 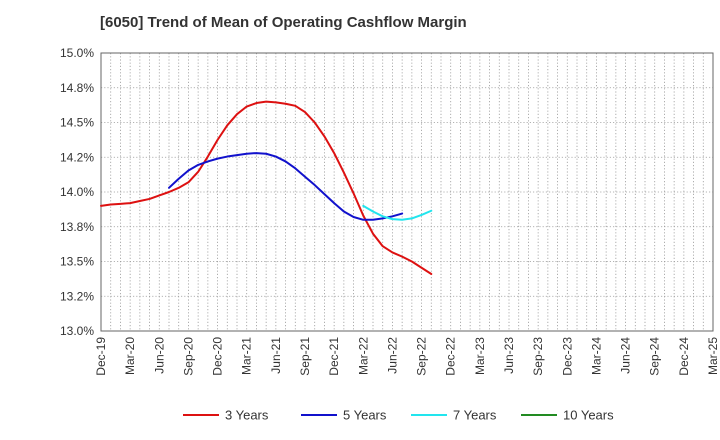 What do you see at coordinates (77, 123) in the screenshot?
I see `y-tick-label: 14.5%` at bounding box center [77, 123].